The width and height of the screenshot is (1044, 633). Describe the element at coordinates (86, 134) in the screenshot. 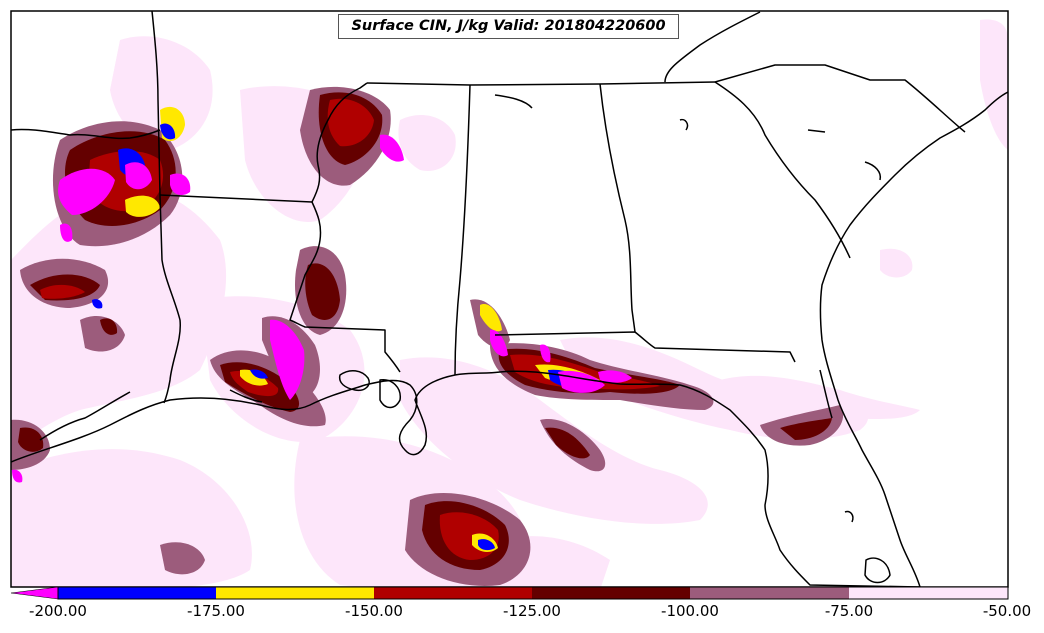

I see `ok-tx-border` at that location.